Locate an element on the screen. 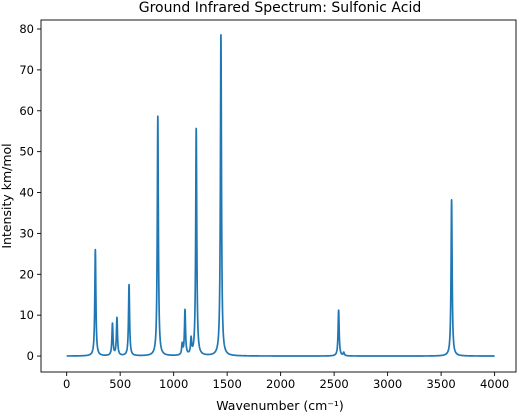  y-tick-label: 50 is located at coordinates (26, 152).